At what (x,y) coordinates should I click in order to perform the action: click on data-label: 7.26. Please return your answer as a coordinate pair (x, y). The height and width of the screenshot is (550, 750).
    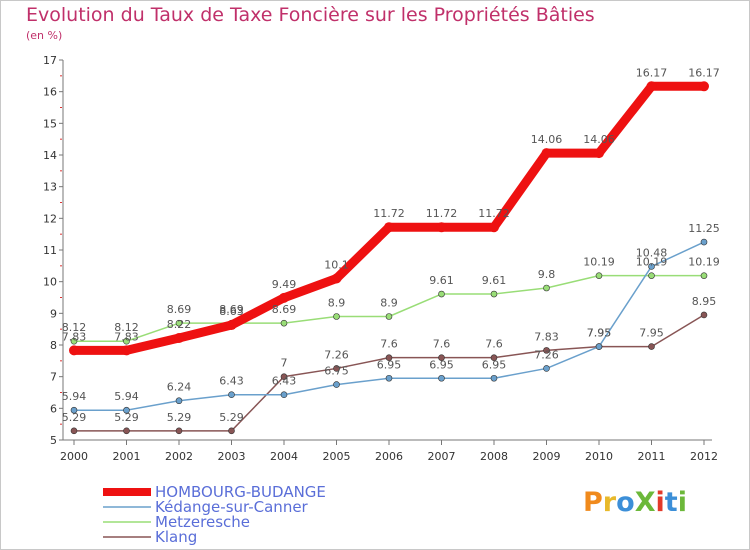
    Looking at the image, I should click on (336, 354).